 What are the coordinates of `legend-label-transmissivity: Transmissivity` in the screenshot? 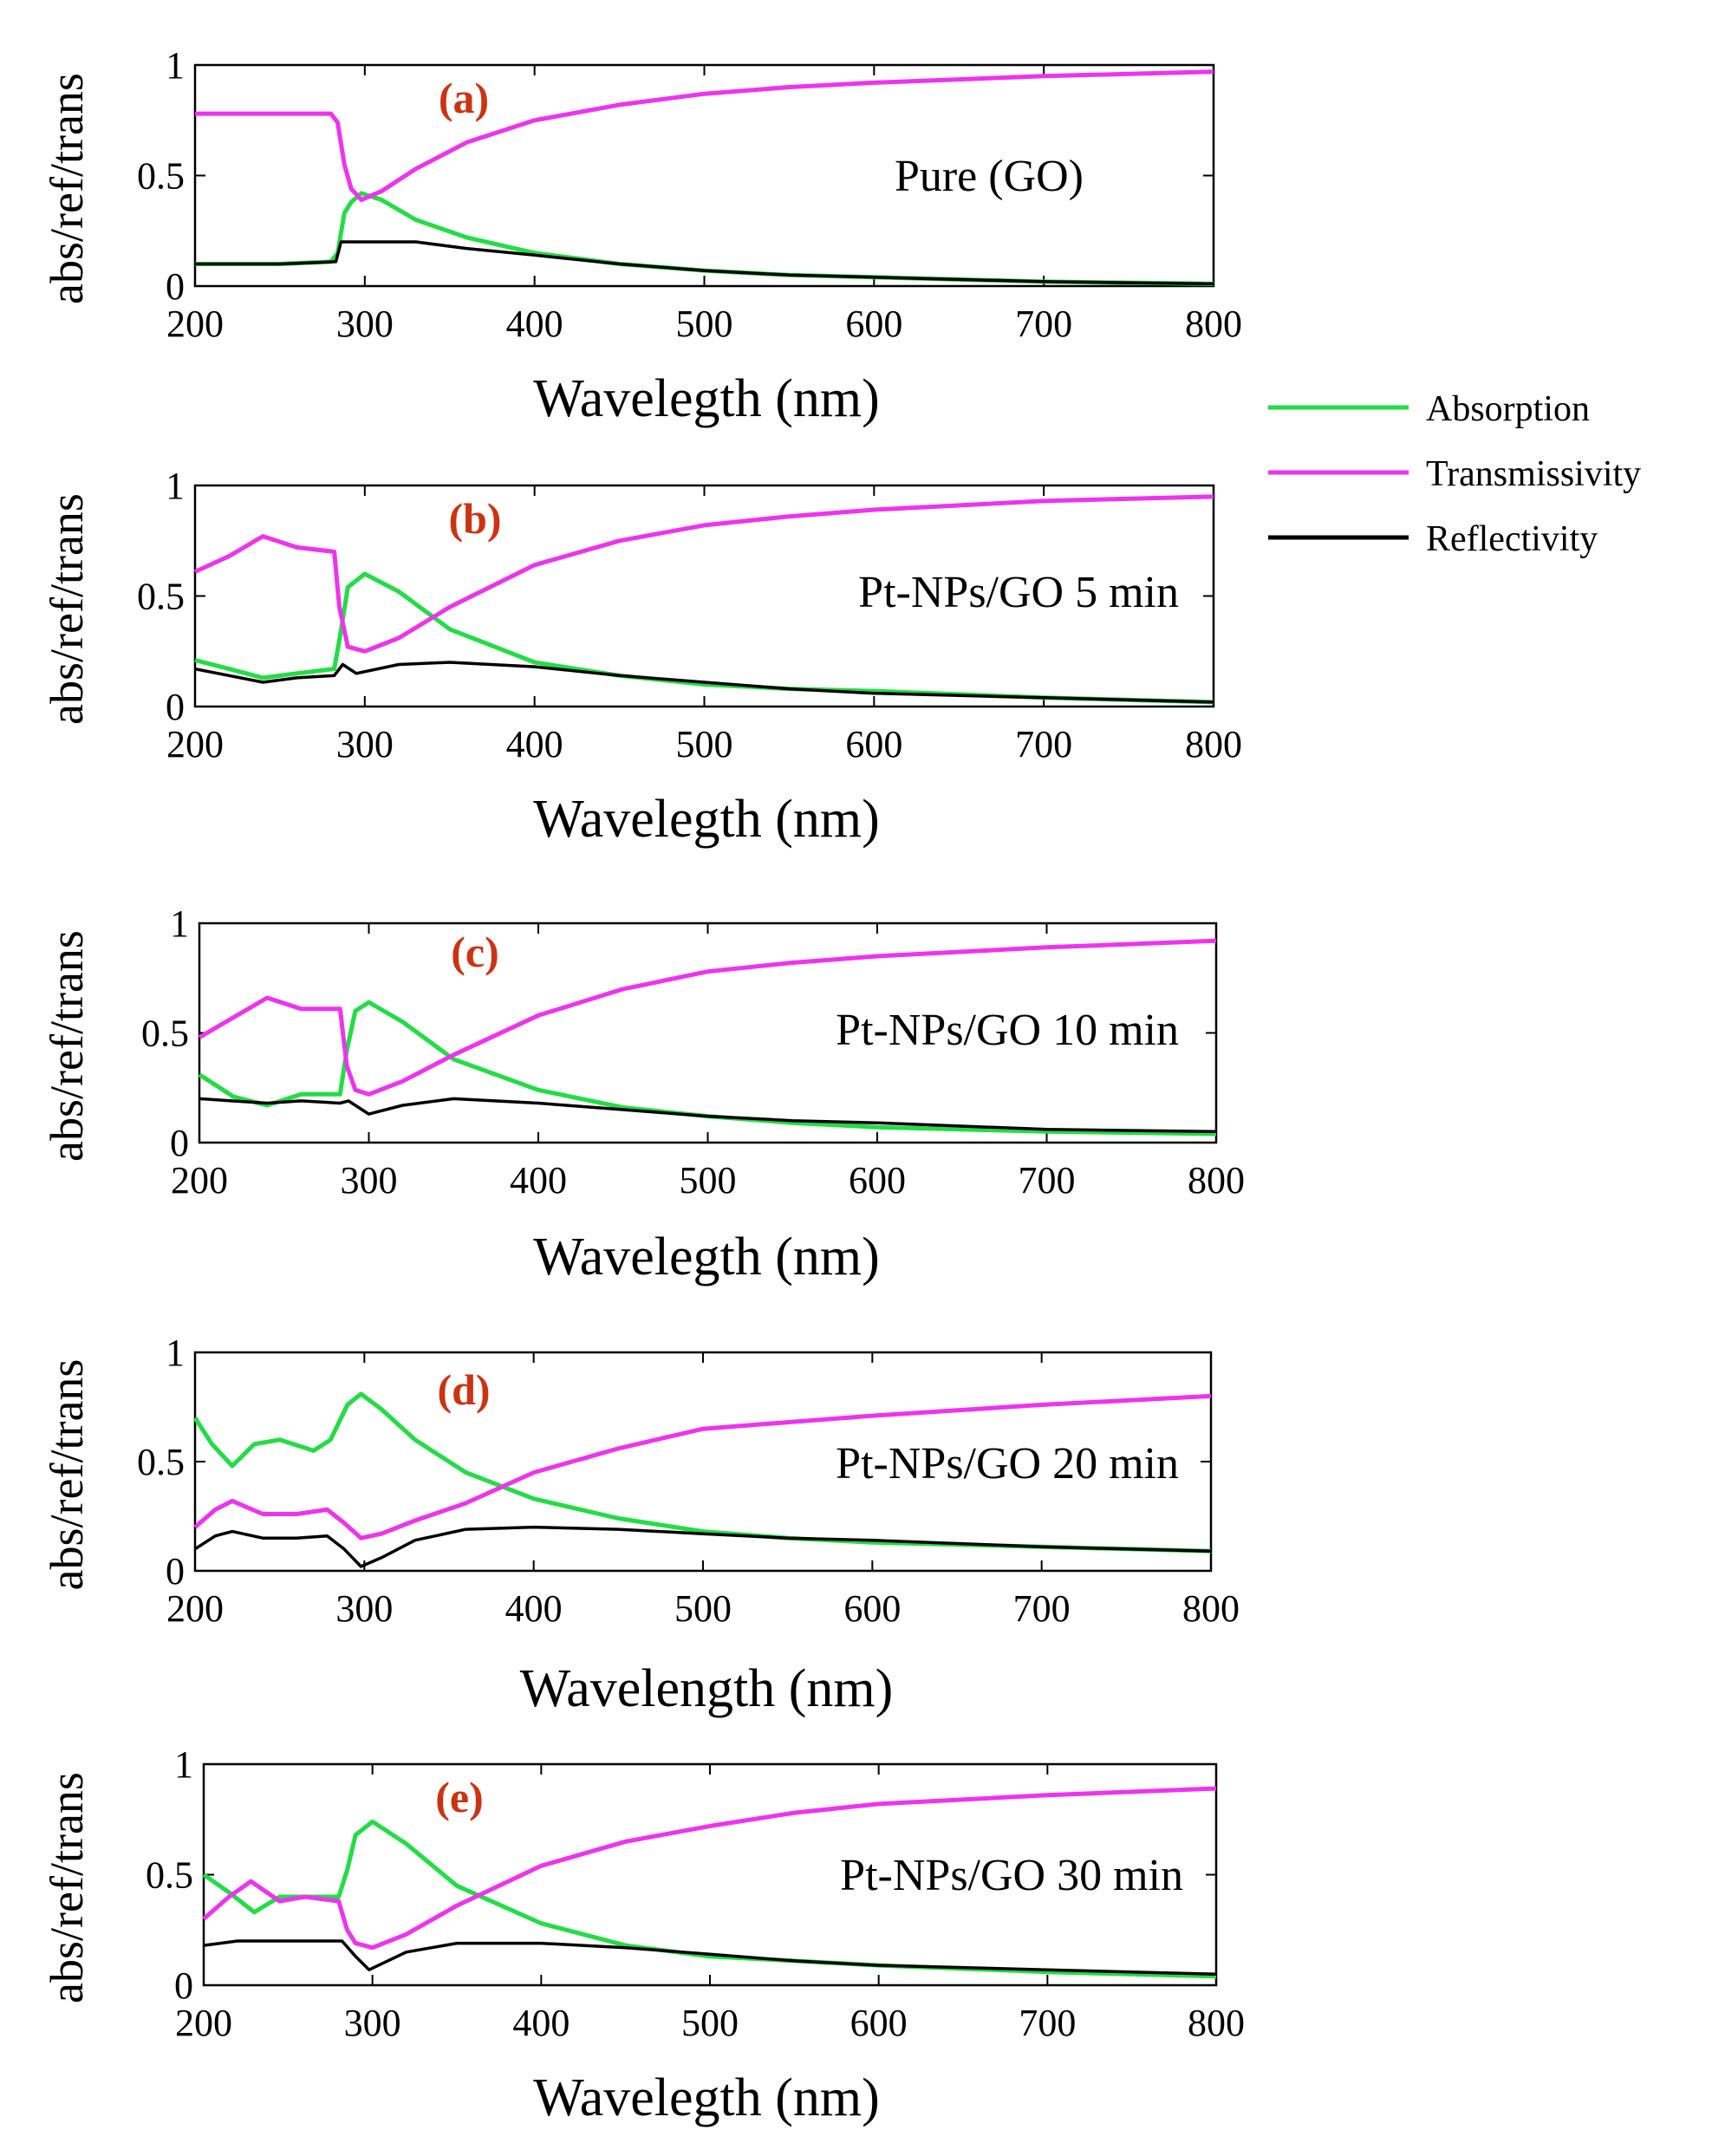 It's located at (1534, 474).